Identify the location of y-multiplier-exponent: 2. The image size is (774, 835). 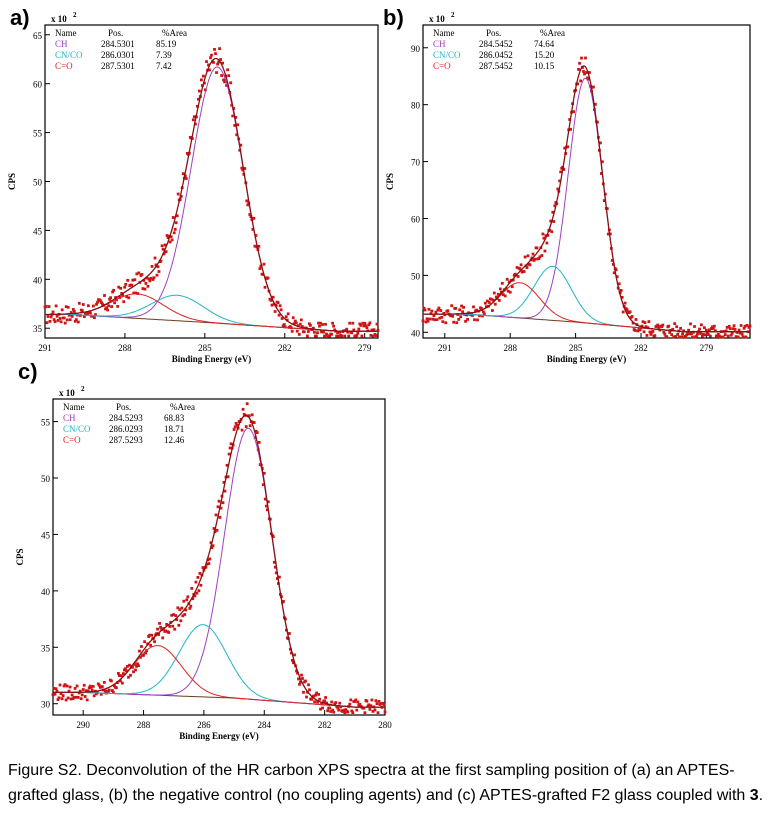
(75, 15).